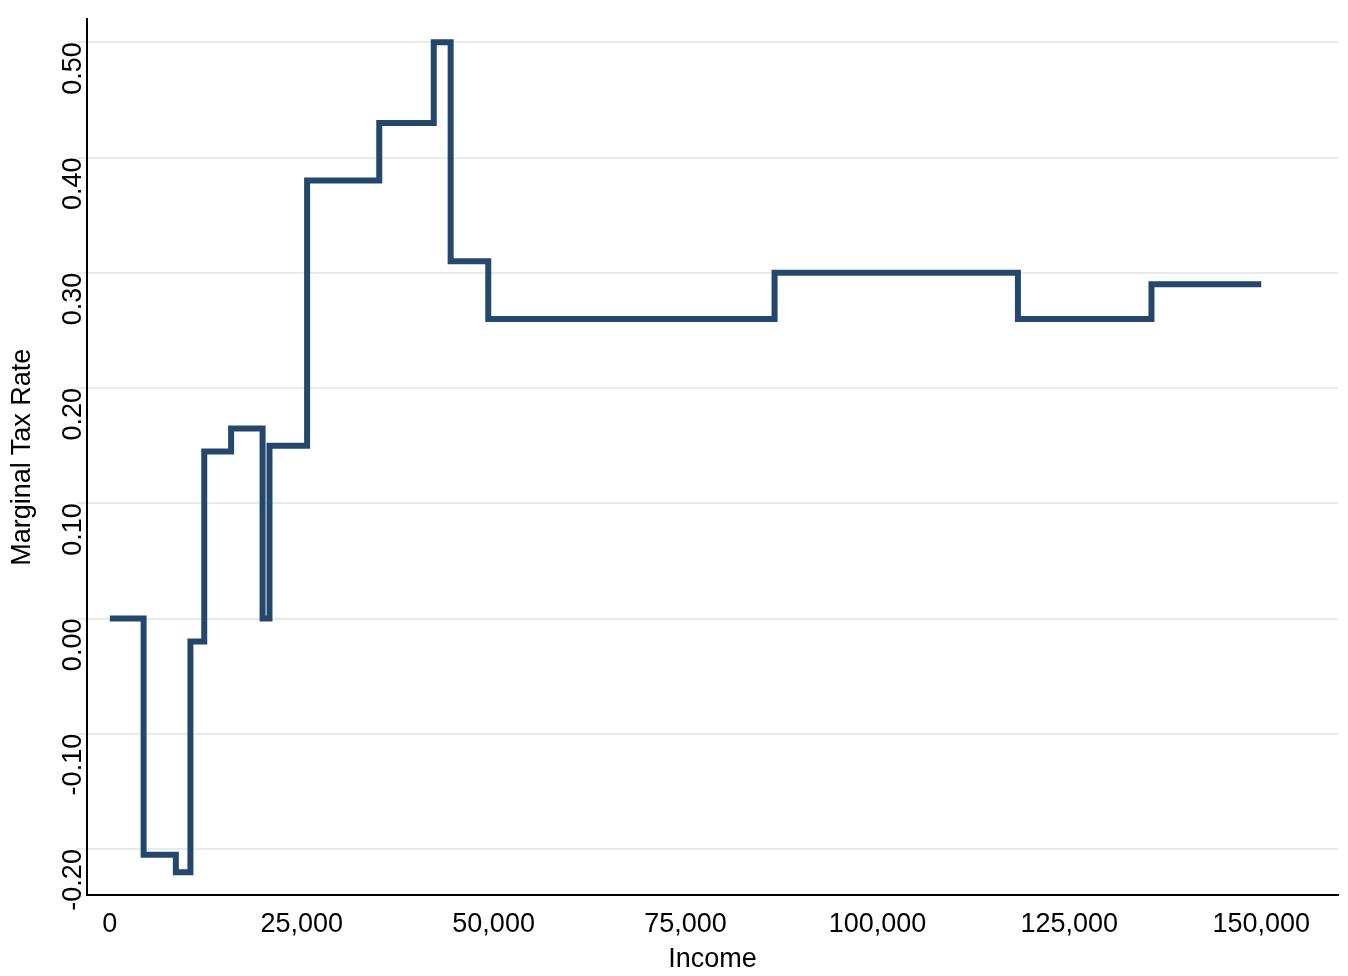 This screenshot has height=976, width=1348. I want to click on x-tick-label: 75,000, so click(685, 922).